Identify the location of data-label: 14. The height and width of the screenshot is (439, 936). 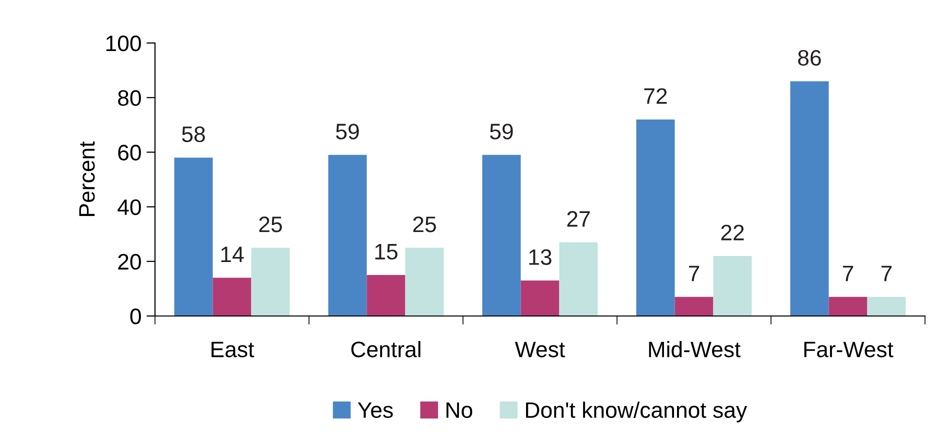
(232, 254).